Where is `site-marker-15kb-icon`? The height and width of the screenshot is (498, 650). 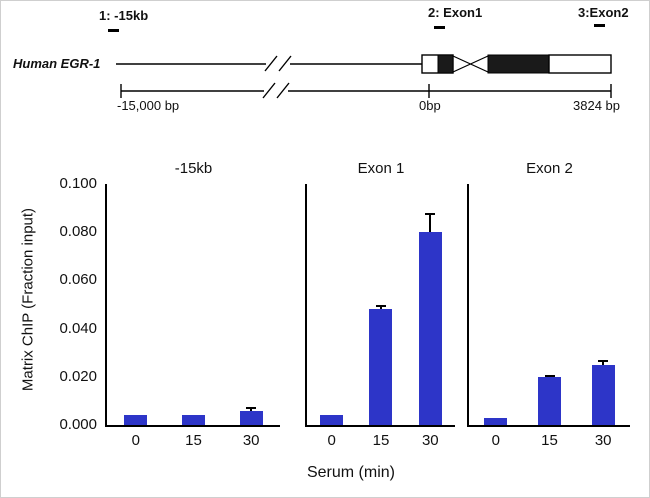
site-marker-15kb-icon is located at coordinates (113, 30).